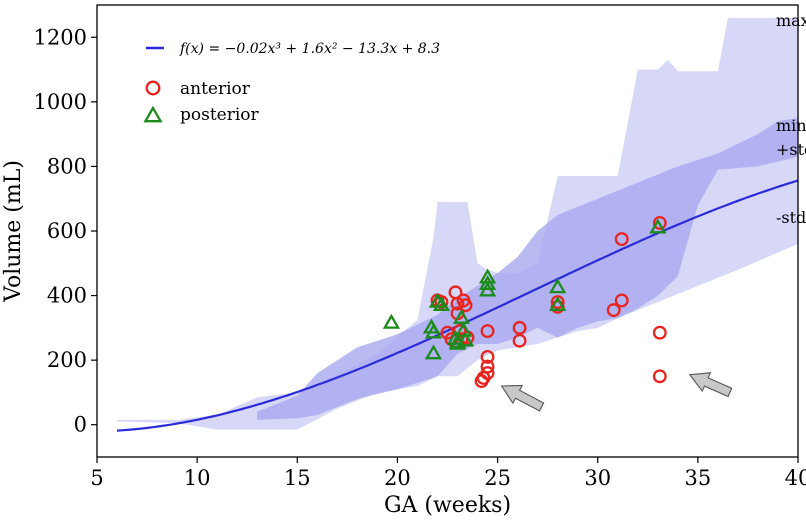 Image resolution: width=806 pixels, height=520 pixels. I want to click on annotations-layer: max min +std -std, so click(791, 119).